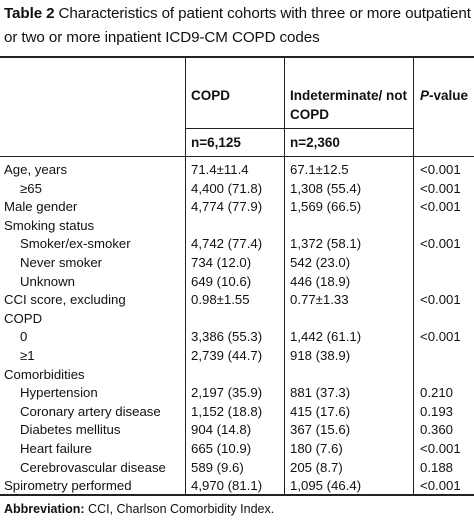 The width and height of the screenshot is (474, 523). What do you see at coordinates (44, 374) in the screenshot?
I see `row-label: Comorbidities` at bounding box center [44, 374].